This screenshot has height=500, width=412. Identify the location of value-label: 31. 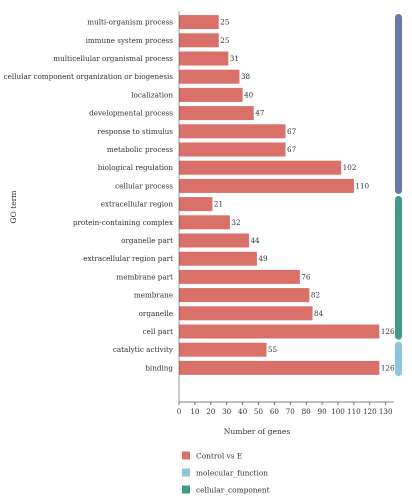
(234, 58).